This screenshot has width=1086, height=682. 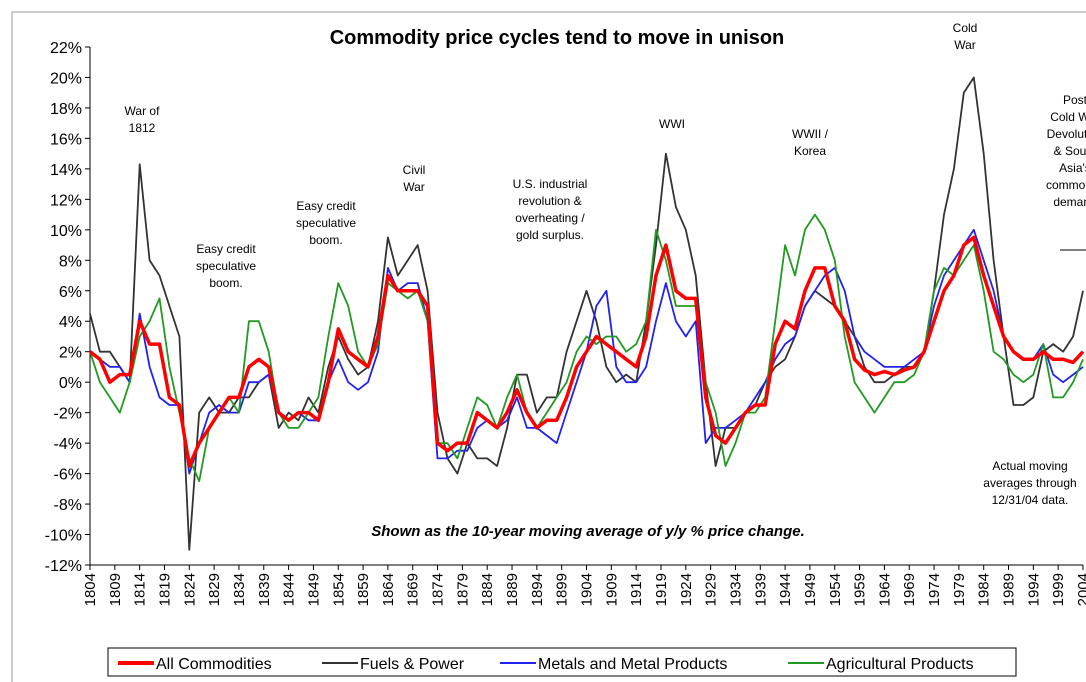 What do you see at coordinates (860, 589) in the screenshot?
I see `x-tick-label: 1959` at bounding box center [860, 589].